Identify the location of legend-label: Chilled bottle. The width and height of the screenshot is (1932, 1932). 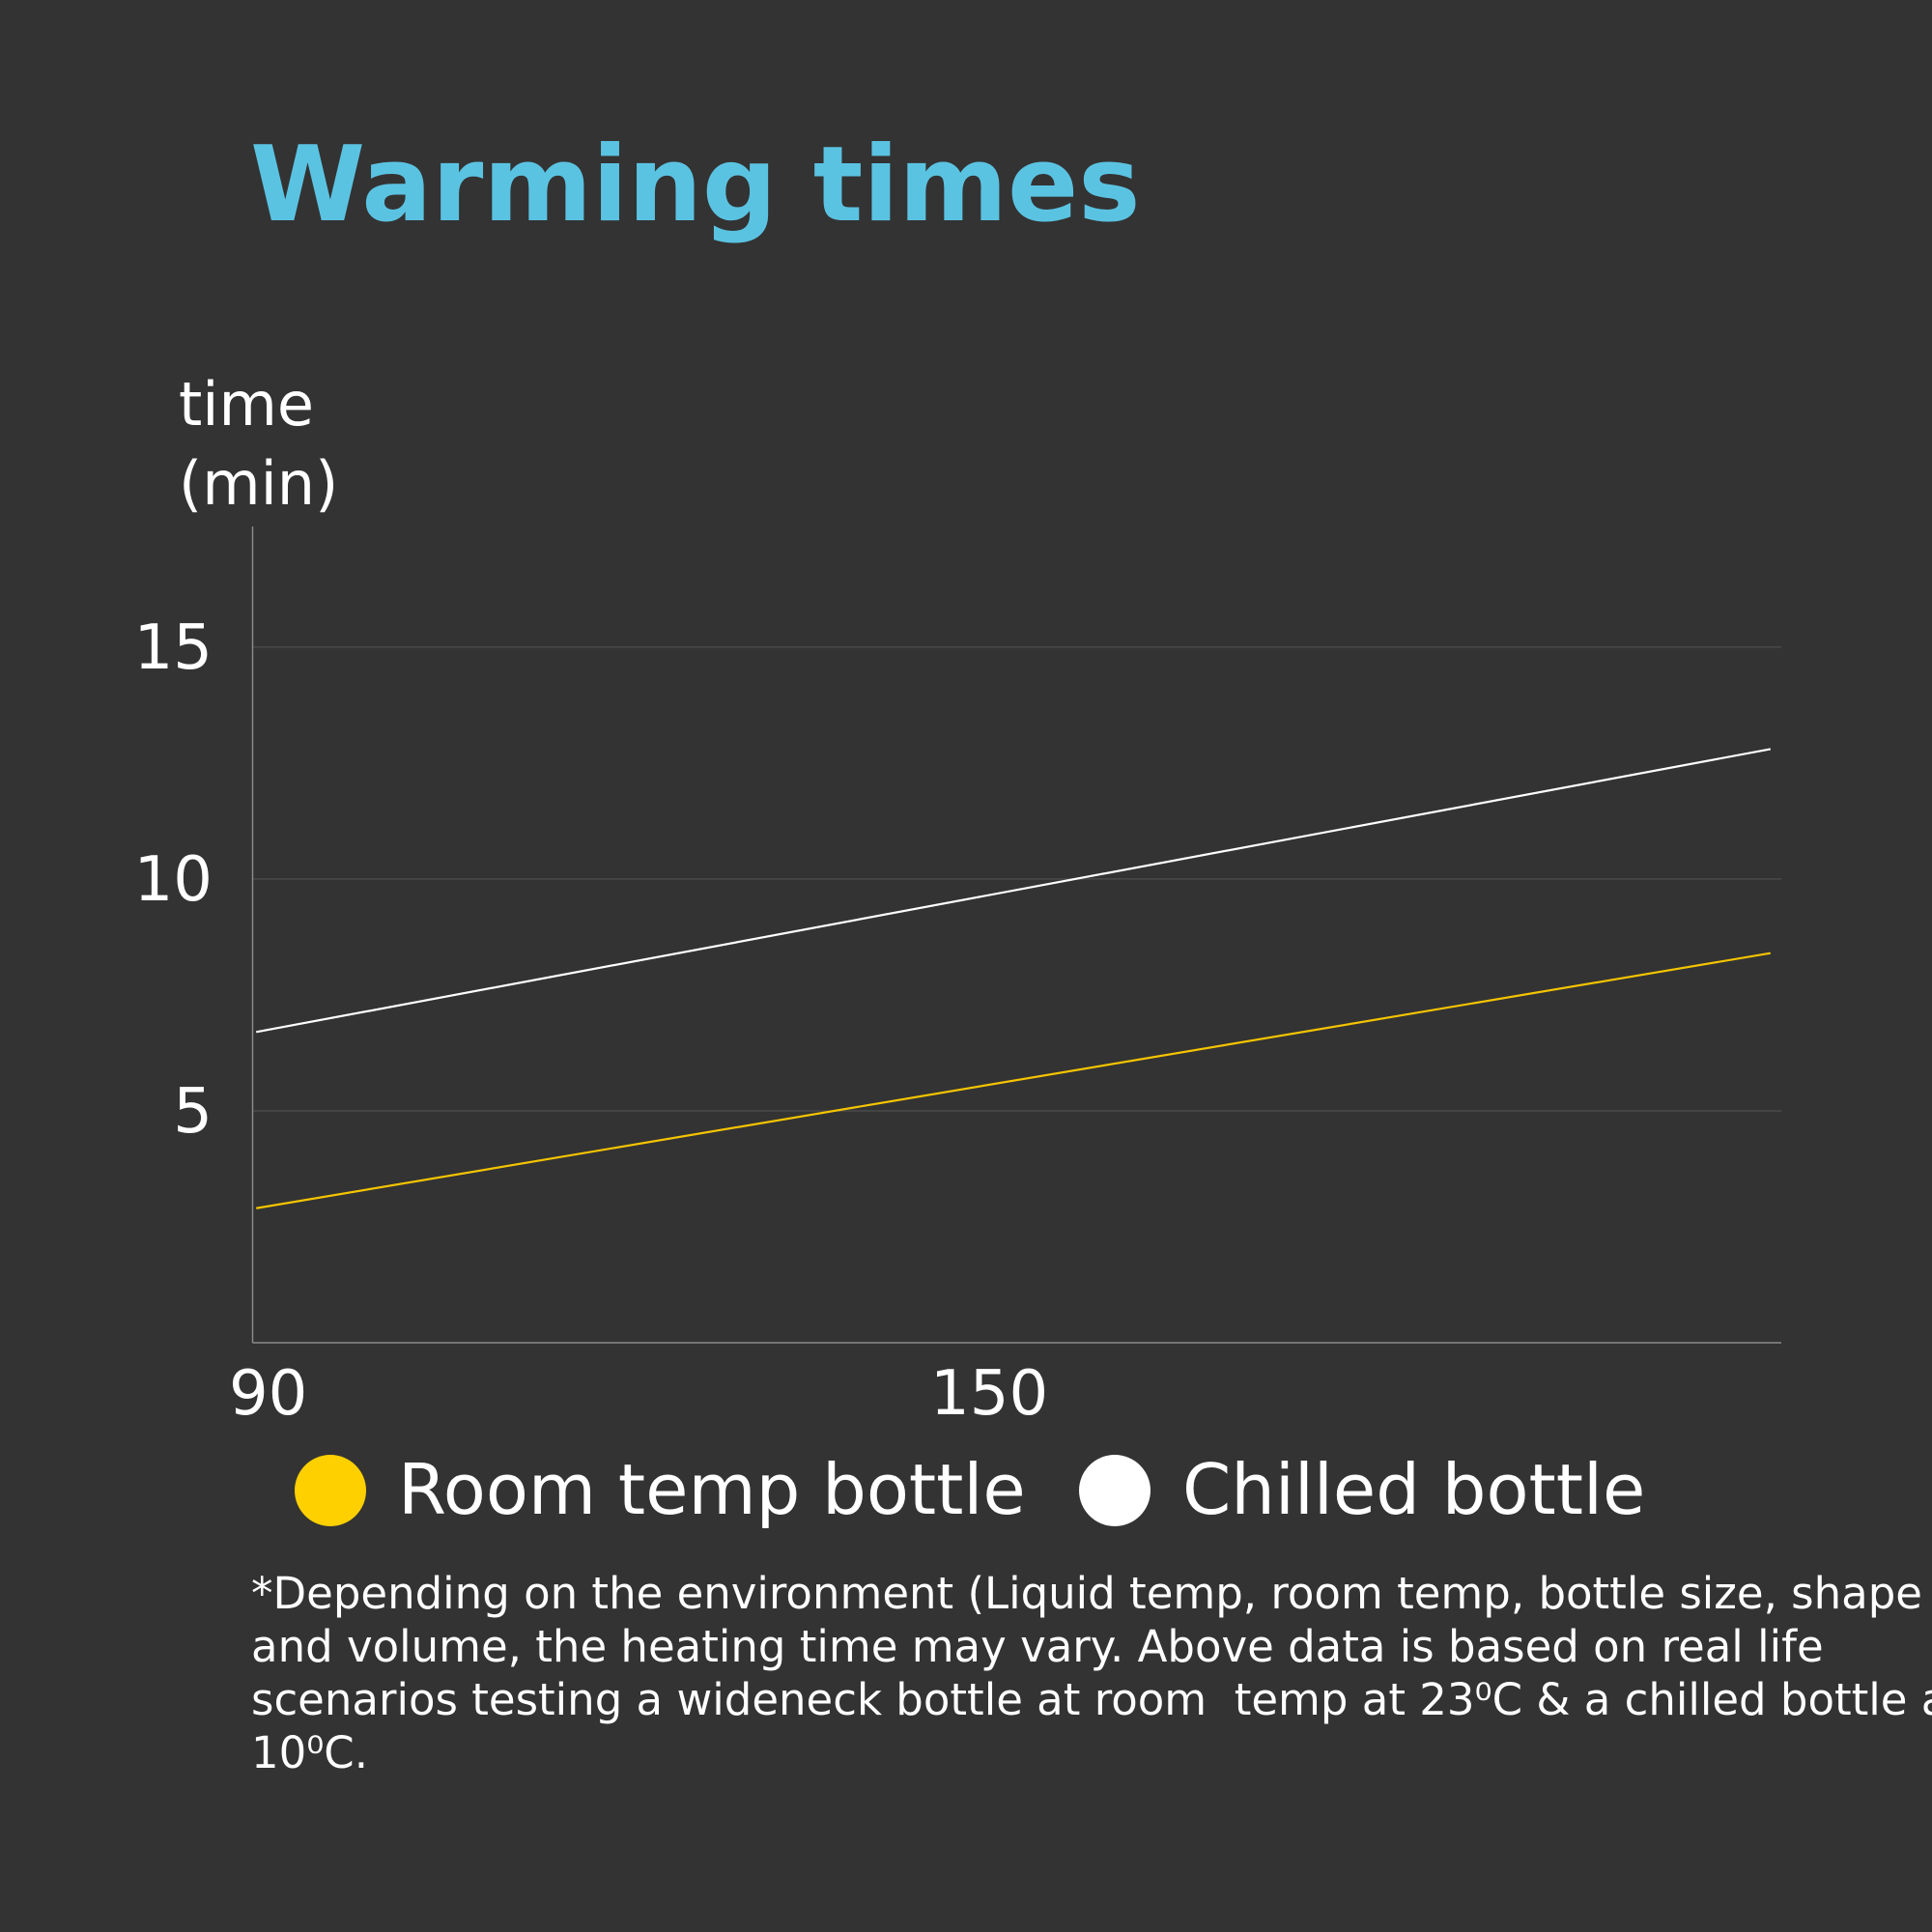
(1413, 1489).